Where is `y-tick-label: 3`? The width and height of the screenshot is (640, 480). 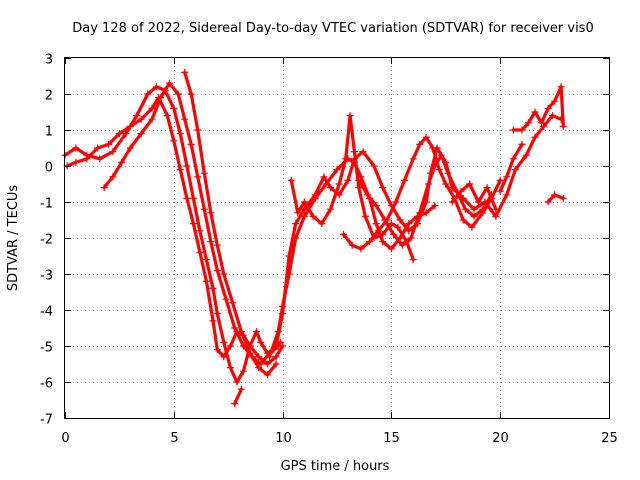 y-tick-label: 3 is located at coordinates (49, 60).